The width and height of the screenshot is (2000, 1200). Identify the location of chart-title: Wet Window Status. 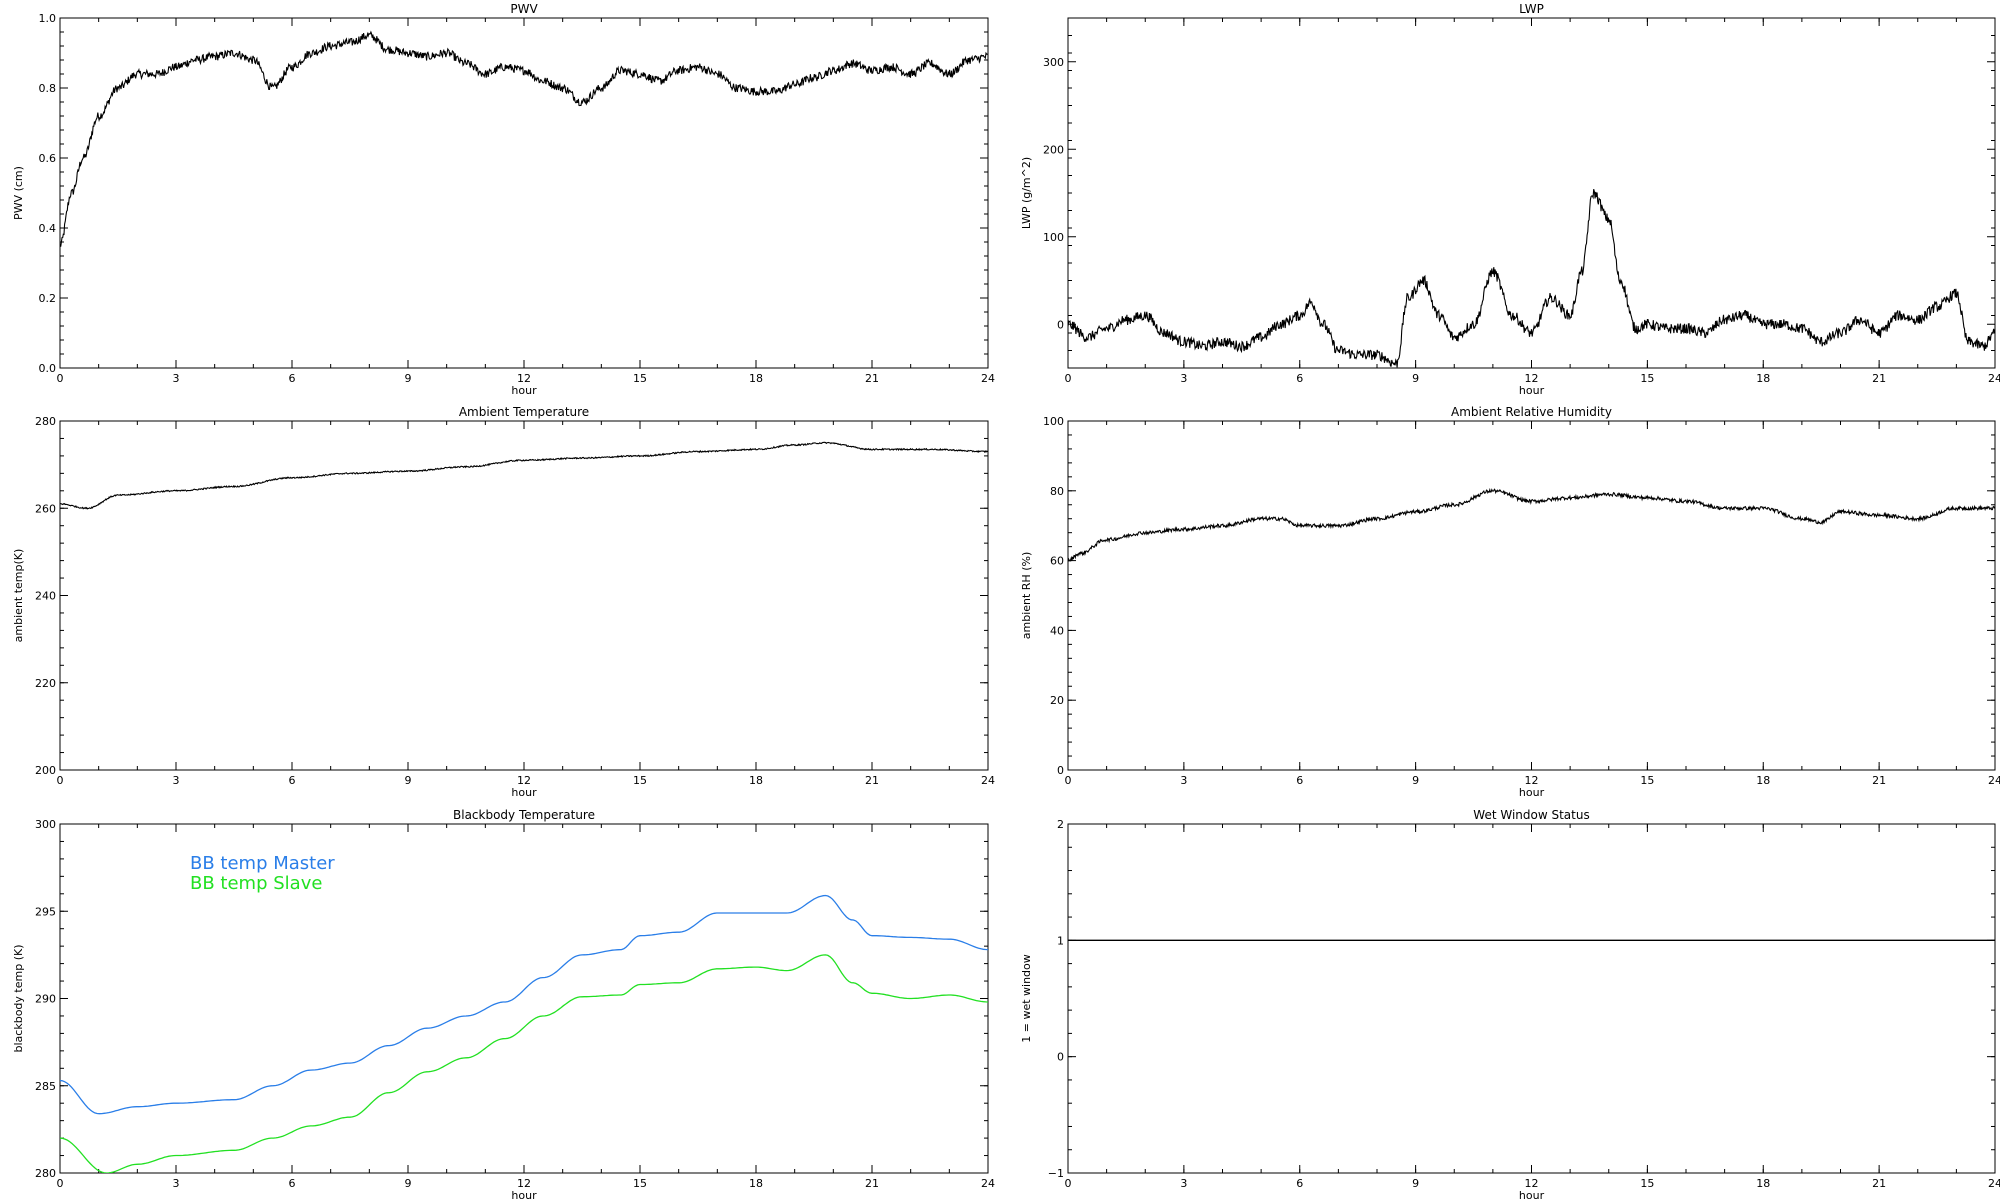
(1531, 815).